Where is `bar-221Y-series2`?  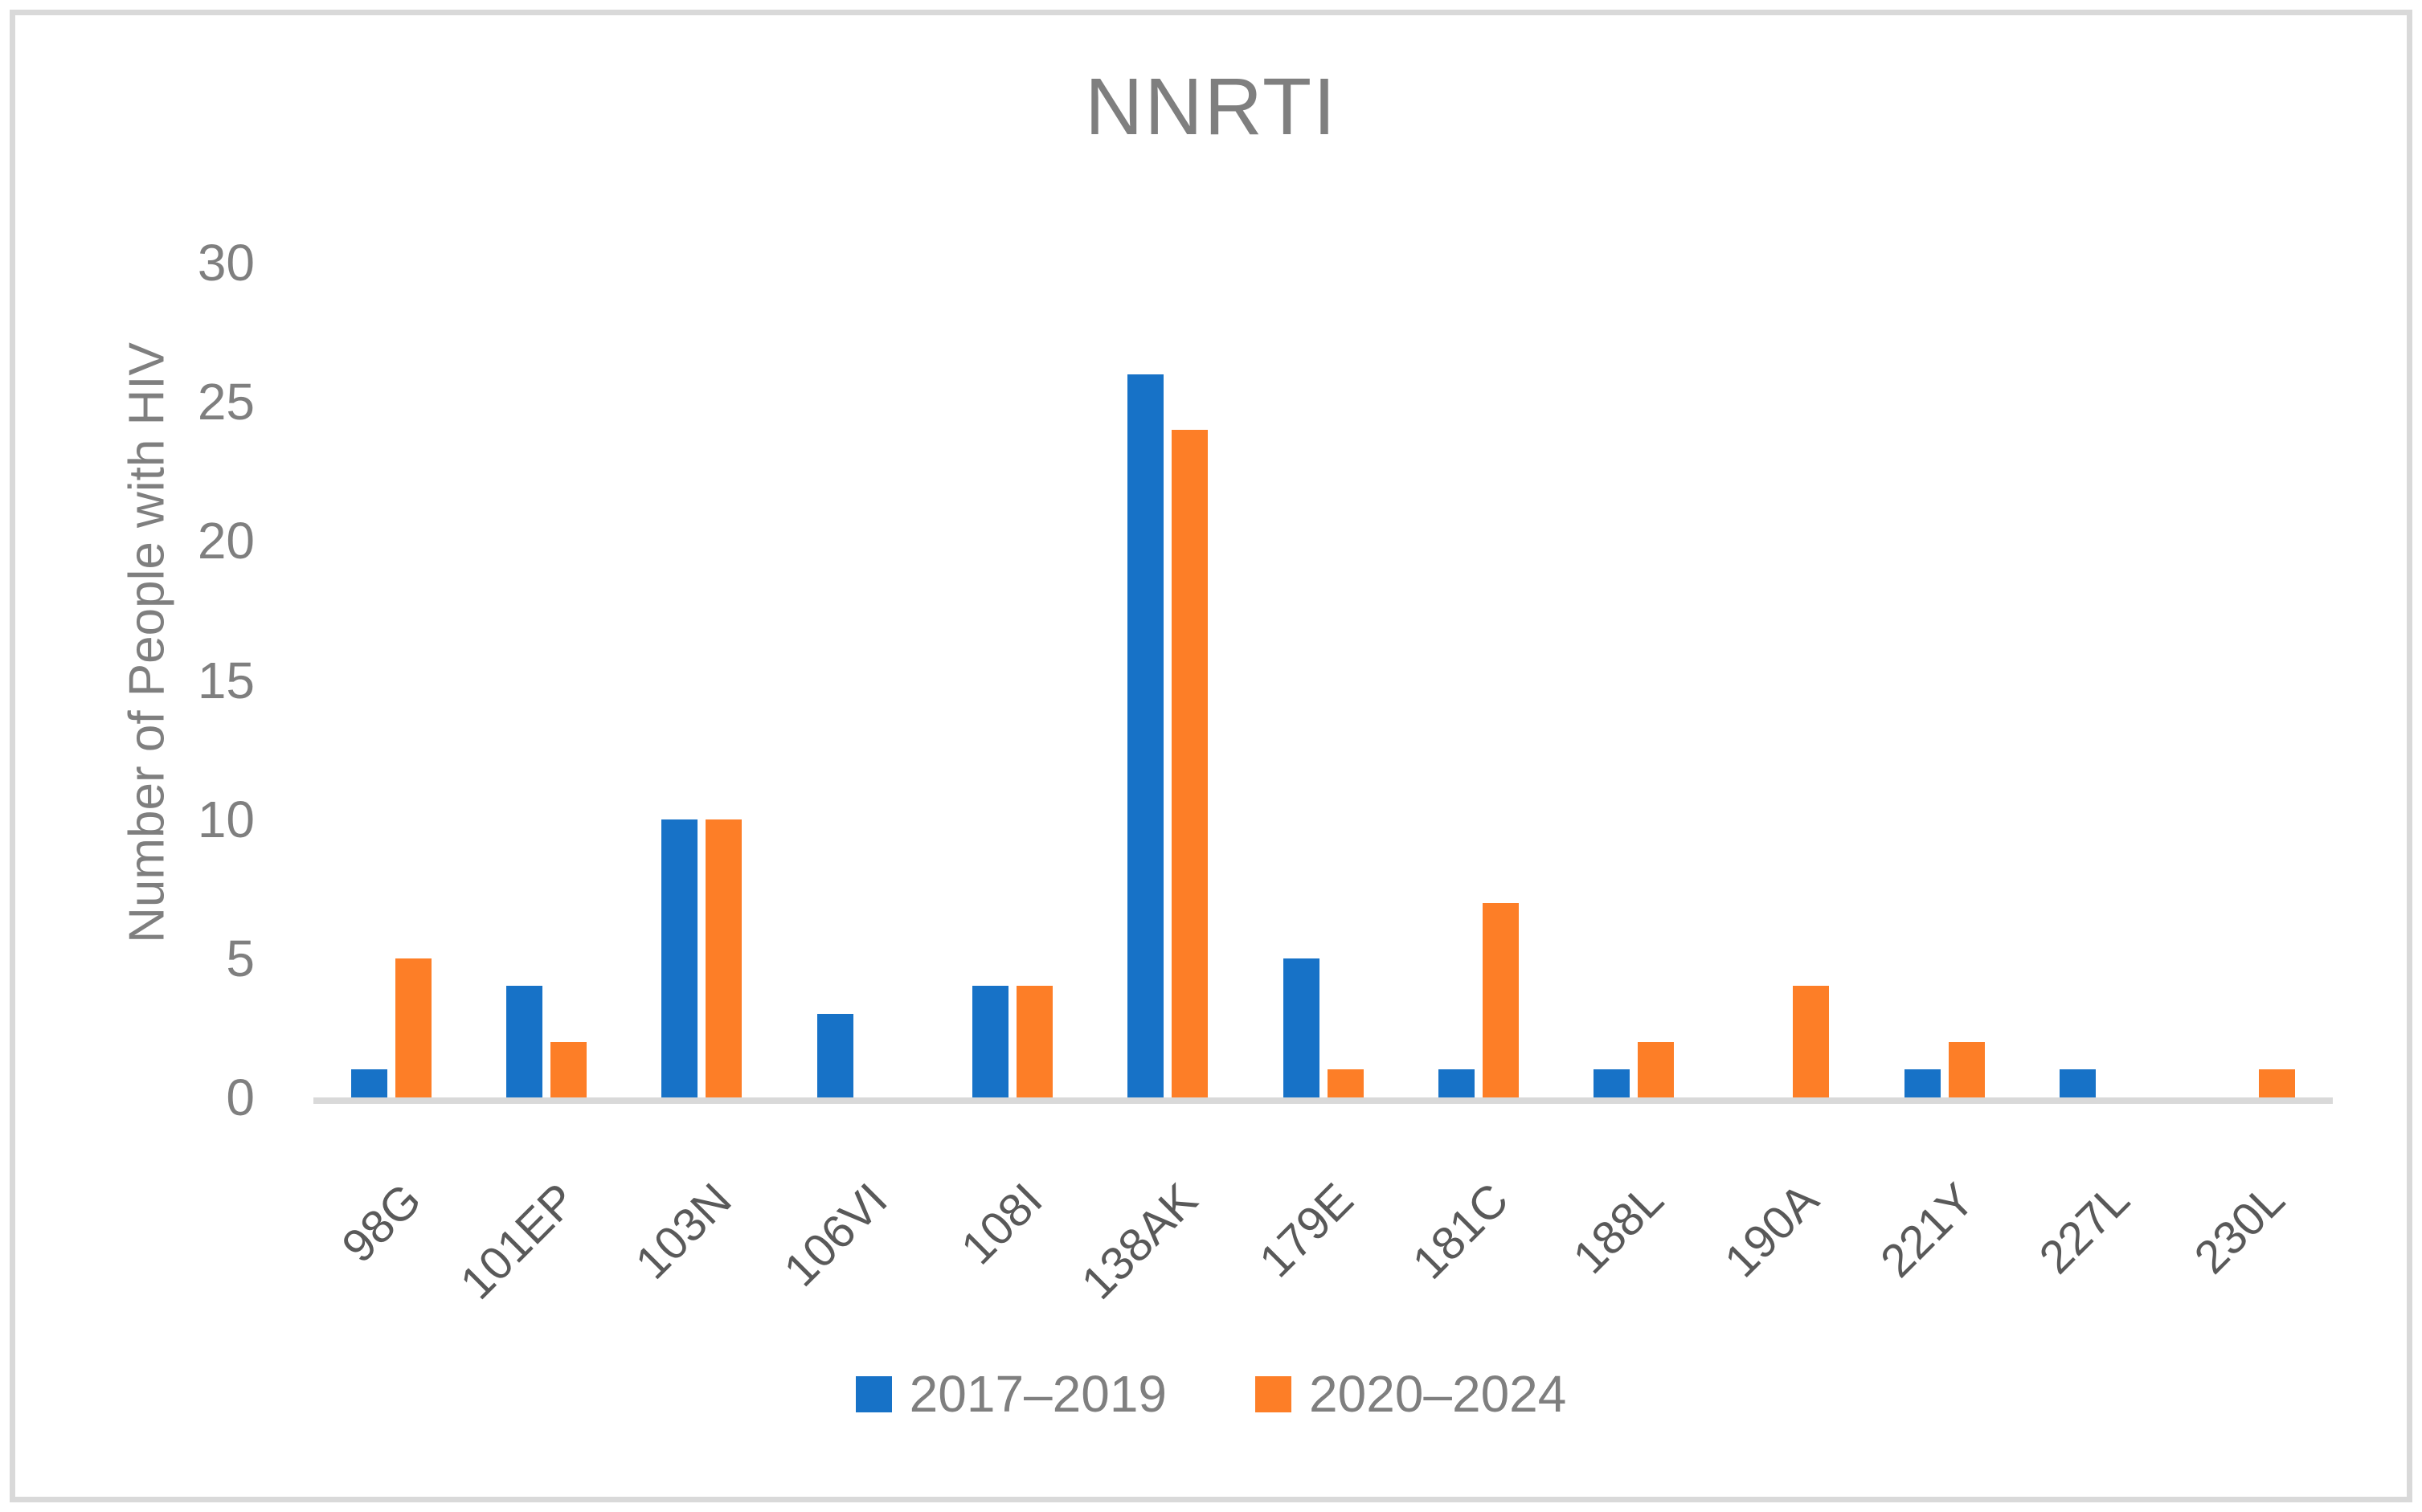 bar-221Y-series2 is located at coordinates (1966, 1069).